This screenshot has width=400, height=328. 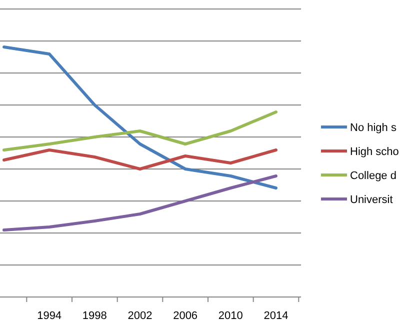 I want to click on x-tick-label: 2014, so click(x=276, y=316).